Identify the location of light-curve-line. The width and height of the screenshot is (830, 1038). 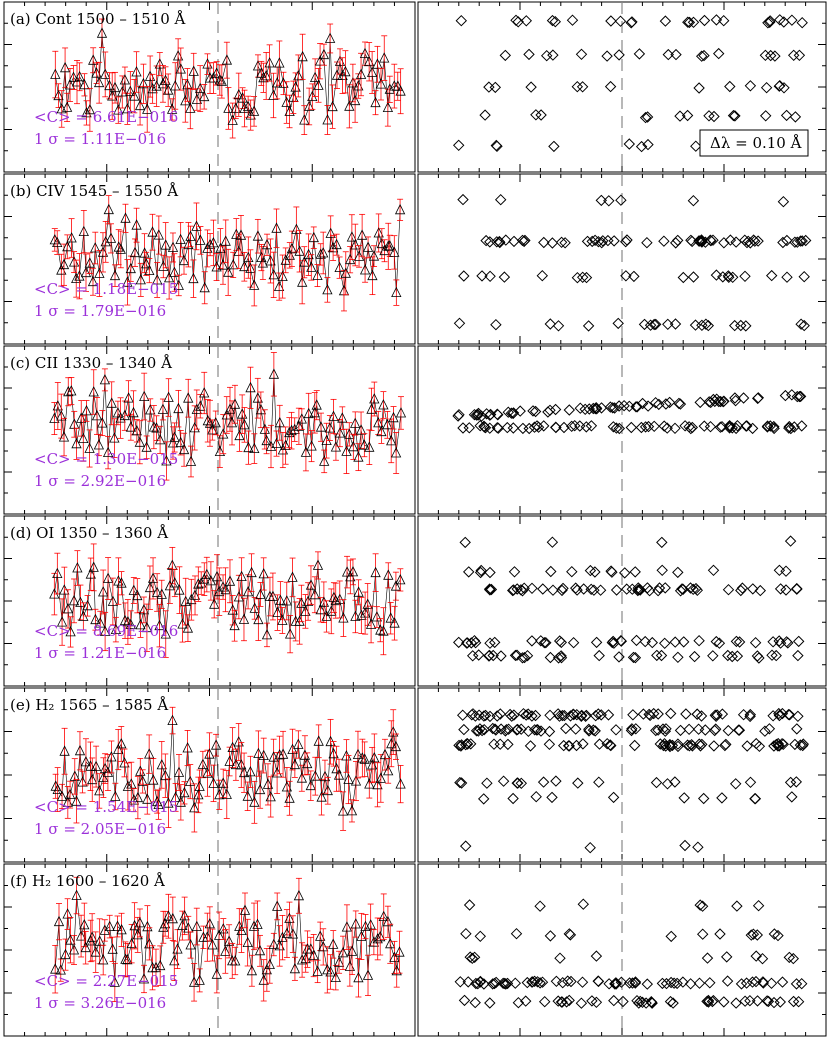
(228, 766).